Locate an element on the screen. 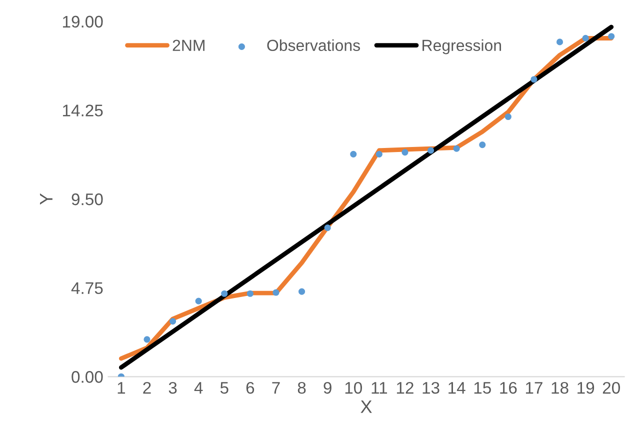  y-tick-label: 4.75 is located at coordinates (87, 288).